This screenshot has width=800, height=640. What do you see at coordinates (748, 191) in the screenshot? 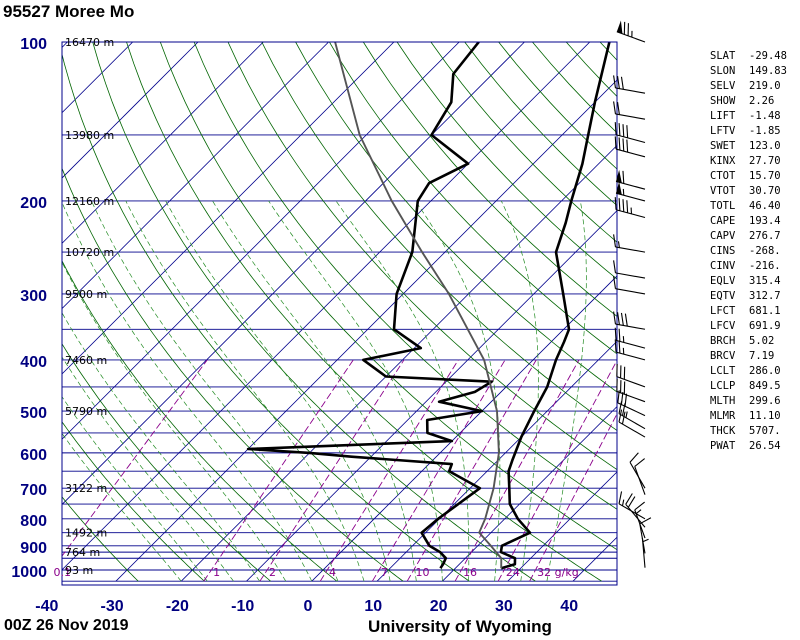
I see `index-row: VTOT 30.70` at bounding box center [748, 191].